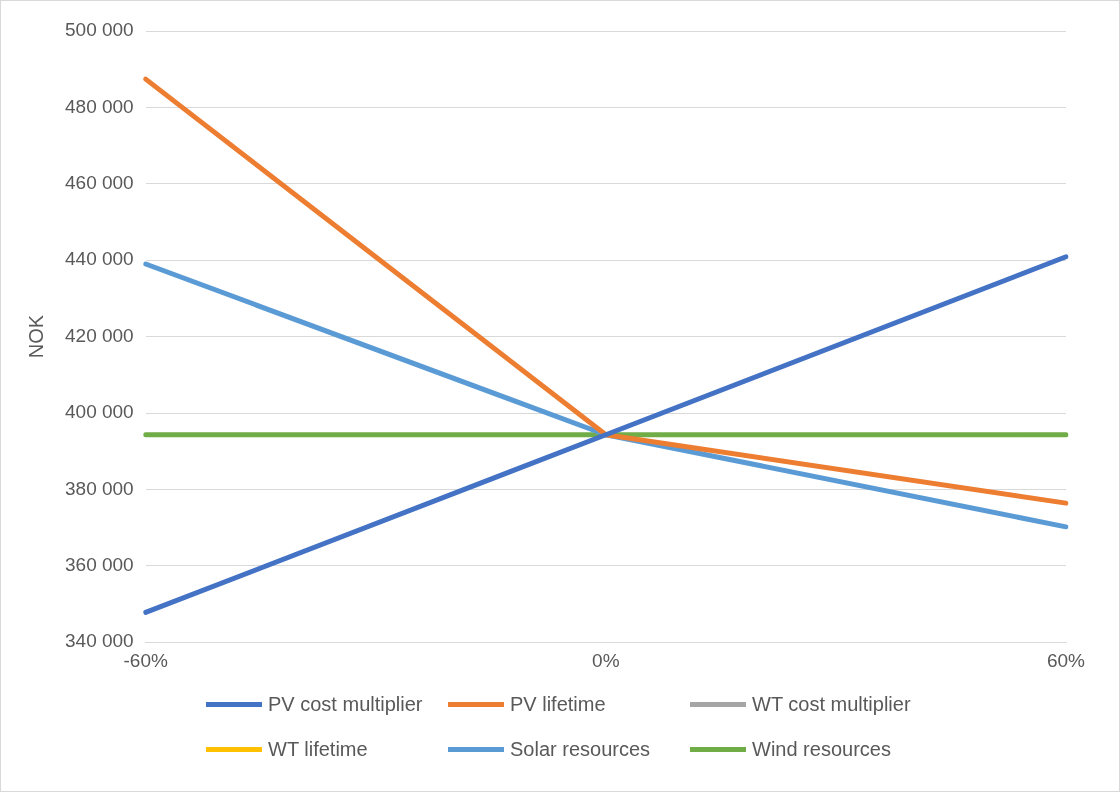 The height and width of the screenshot is (792, 1120). I want to click on y-tick-label: 420 000, so click(99, 335).